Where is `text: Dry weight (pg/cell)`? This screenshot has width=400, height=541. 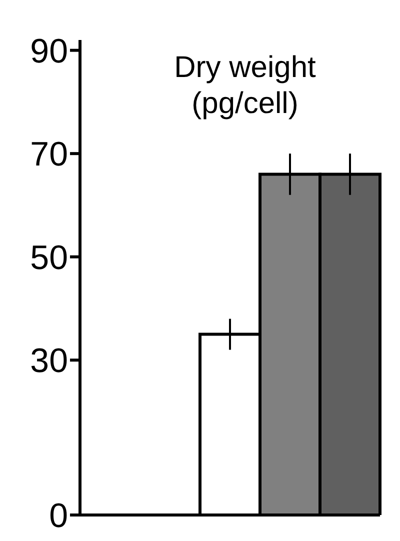 text: Dry weight (pg/cell) is located at coordinates (245, 86).